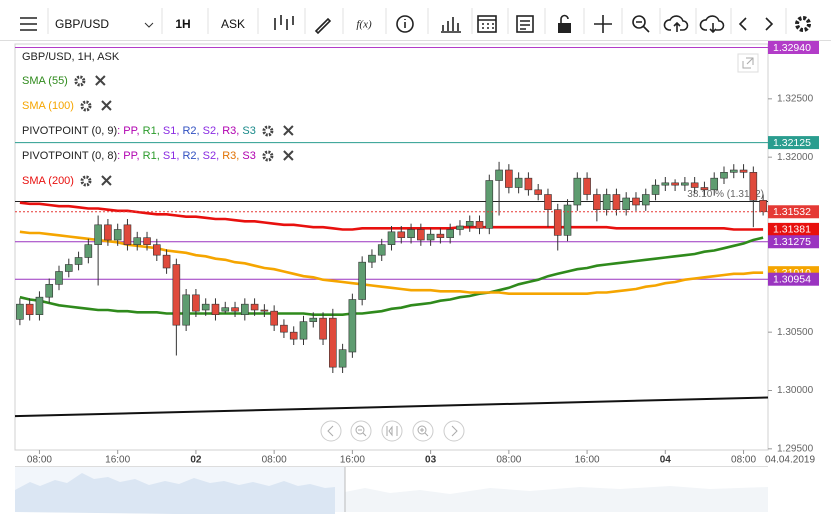  Describe the element at coordinates (451, 25) in the screenshot. I see `volume-button` at that location.